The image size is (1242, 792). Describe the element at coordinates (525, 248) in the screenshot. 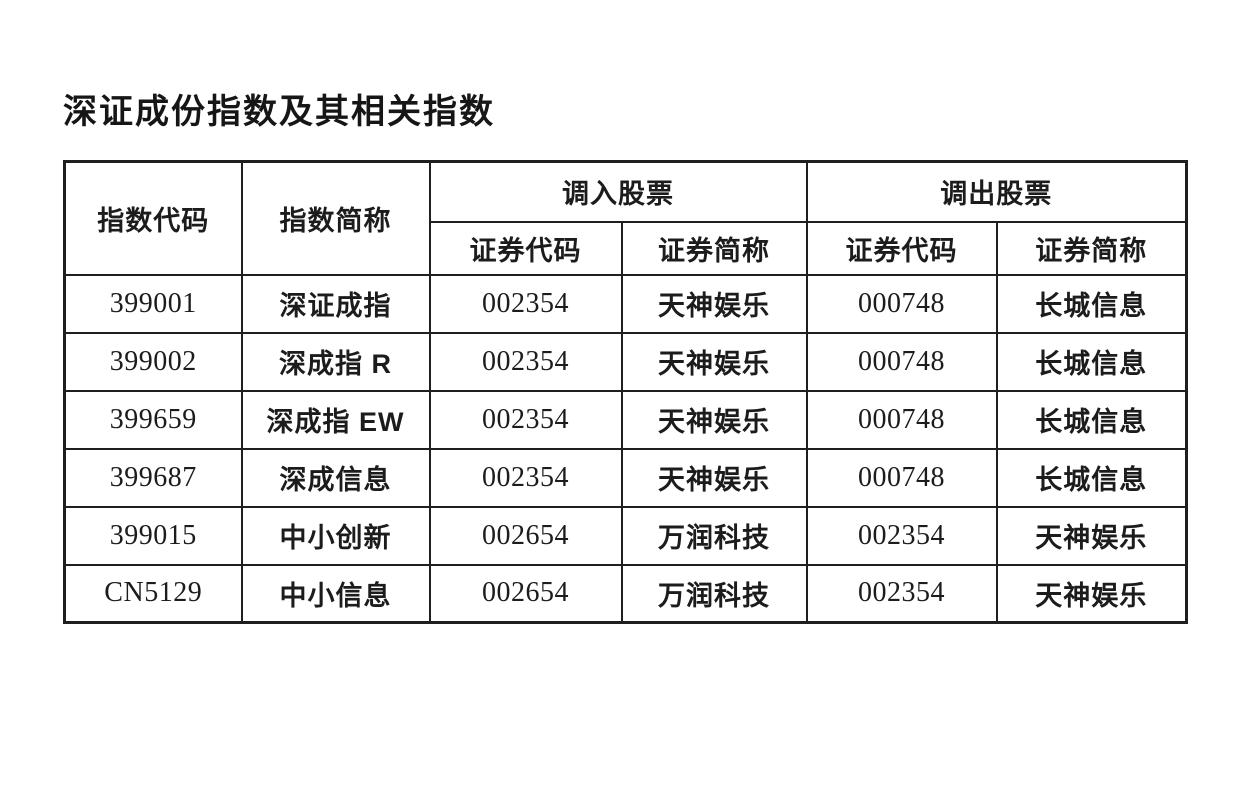

I see `header-in-security-code: 证券代码` at that location.